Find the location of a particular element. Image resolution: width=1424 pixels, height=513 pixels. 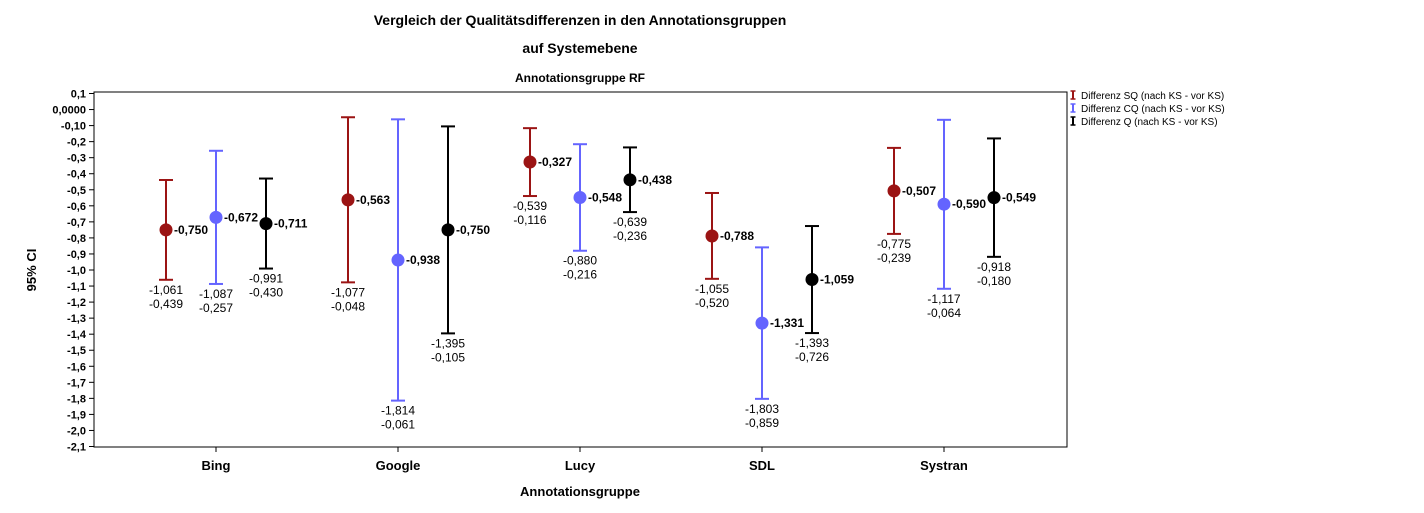

ci-lower-label: -1,061 is located at coordinates (166, 290).